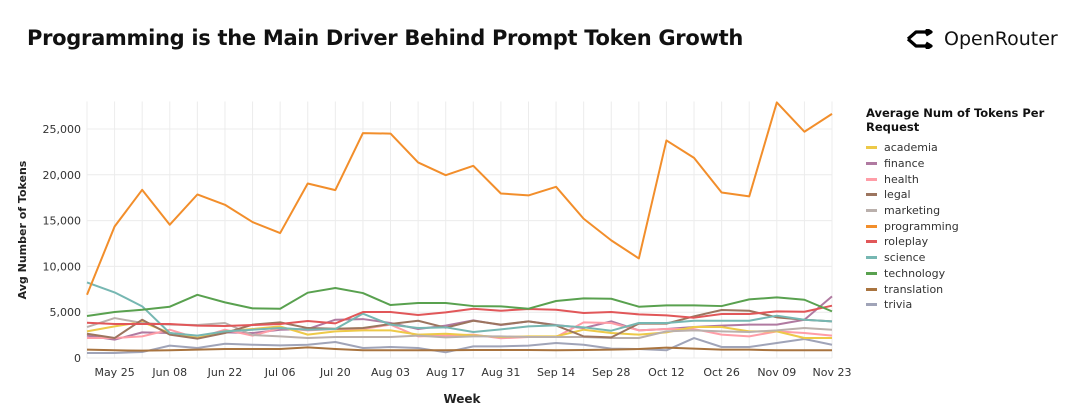  I want to click on x-tick-label: Aug 17, so click(445, 372).